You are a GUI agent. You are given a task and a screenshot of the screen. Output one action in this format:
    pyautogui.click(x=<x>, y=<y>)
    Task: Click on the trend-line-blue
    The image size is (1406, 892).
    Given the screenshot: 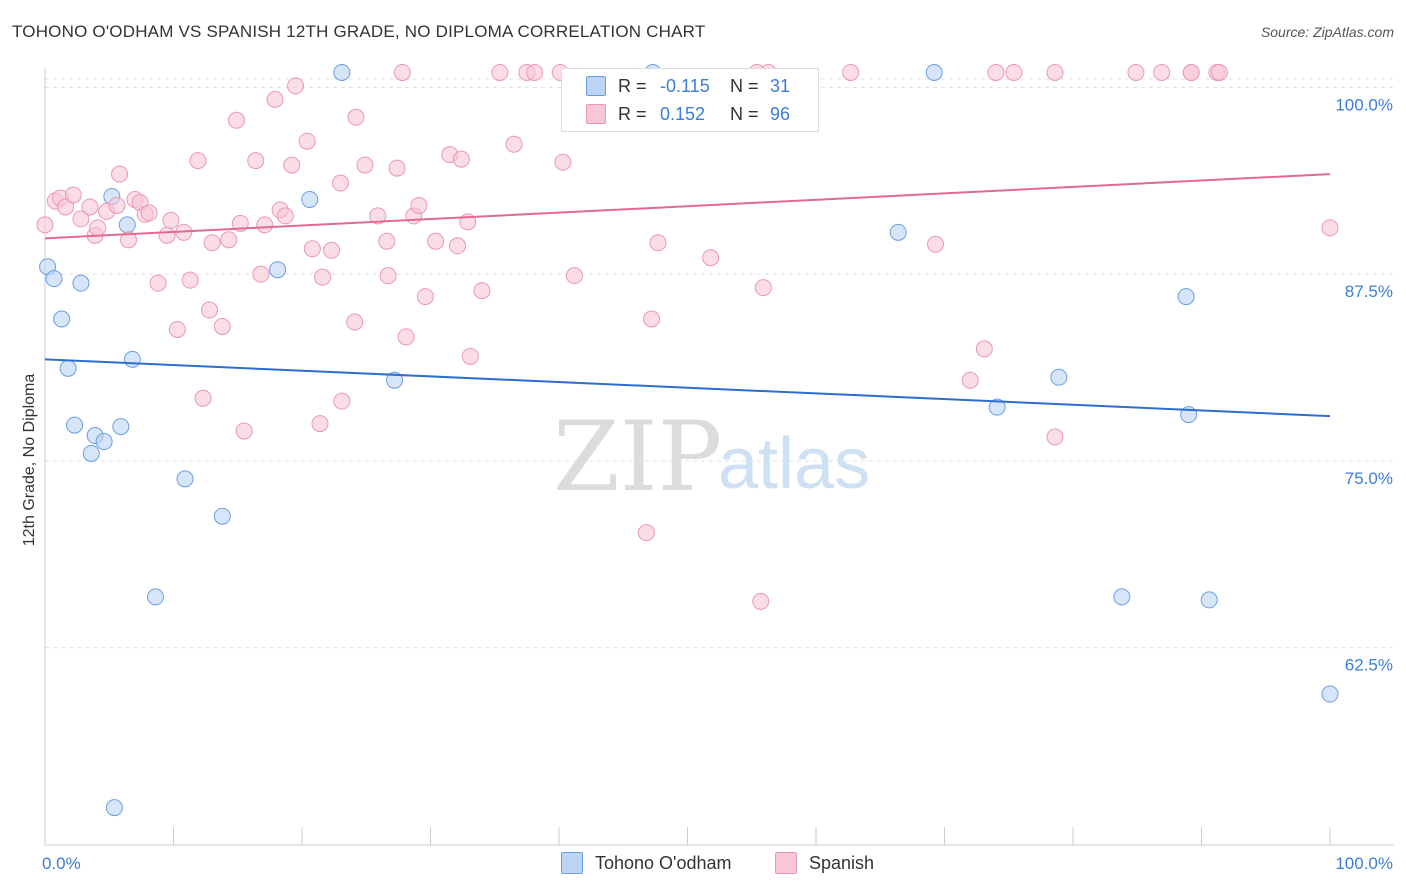 What is the action you would take?
    pyautogui.click(x=687, y=388)
    